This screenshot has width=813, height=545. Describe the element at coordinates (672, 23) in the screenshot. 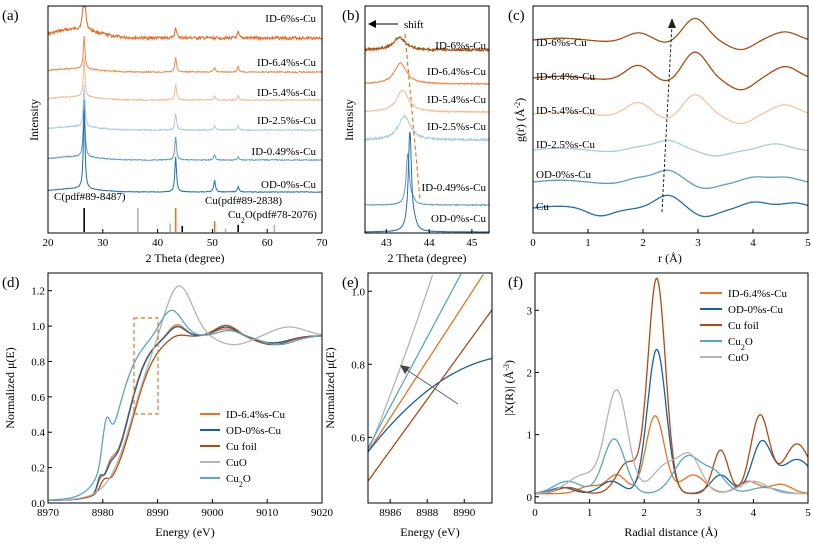

I see `c-trend-arrowhead-icon` at that location.